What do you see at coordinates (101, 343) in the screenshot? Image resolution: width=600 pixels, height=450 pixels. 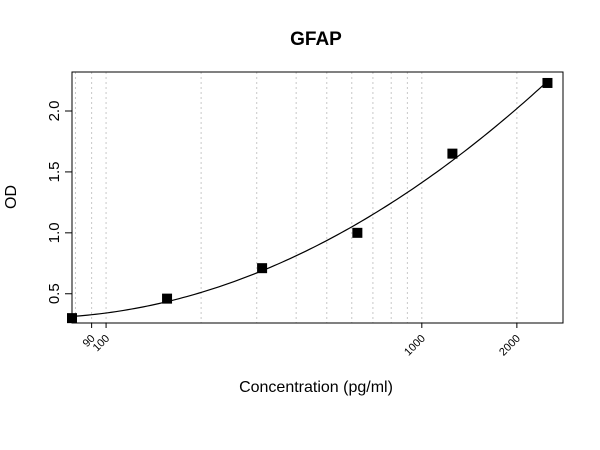 I see `x-tick-label: 100` at bounding box center [101, 343].